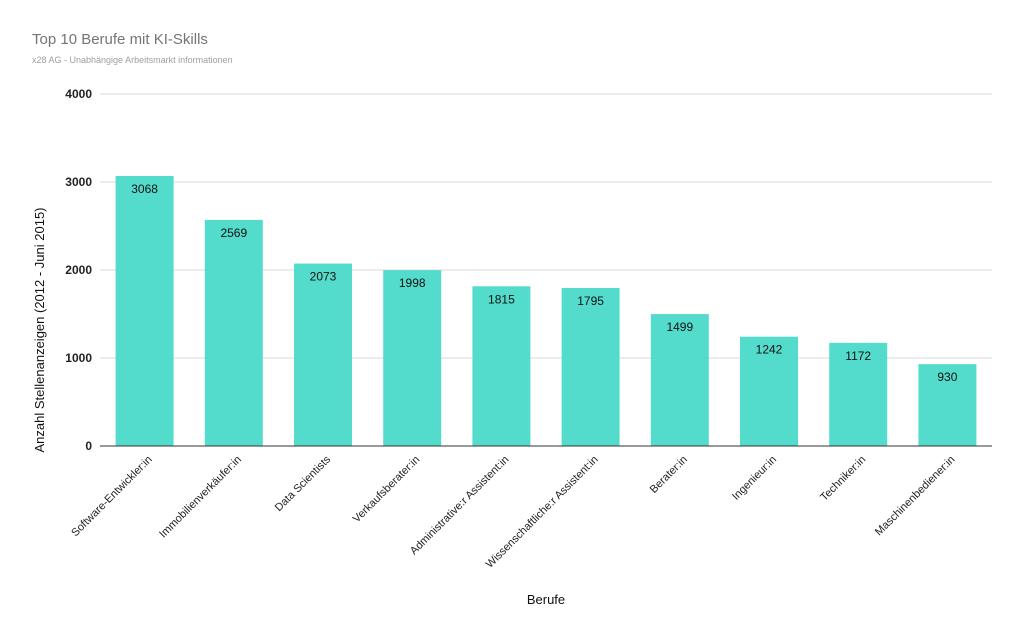  What do you see at coordinates (323, 277) in the screenshot?
I see `data-label: 2073` at bounding box center [323, 277].